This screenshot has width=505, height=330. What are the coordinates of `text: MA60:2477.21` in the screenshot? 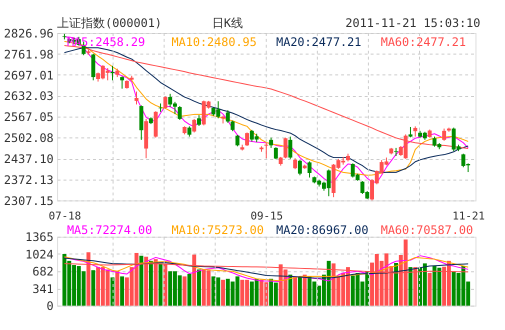 It's located at (423, 41).